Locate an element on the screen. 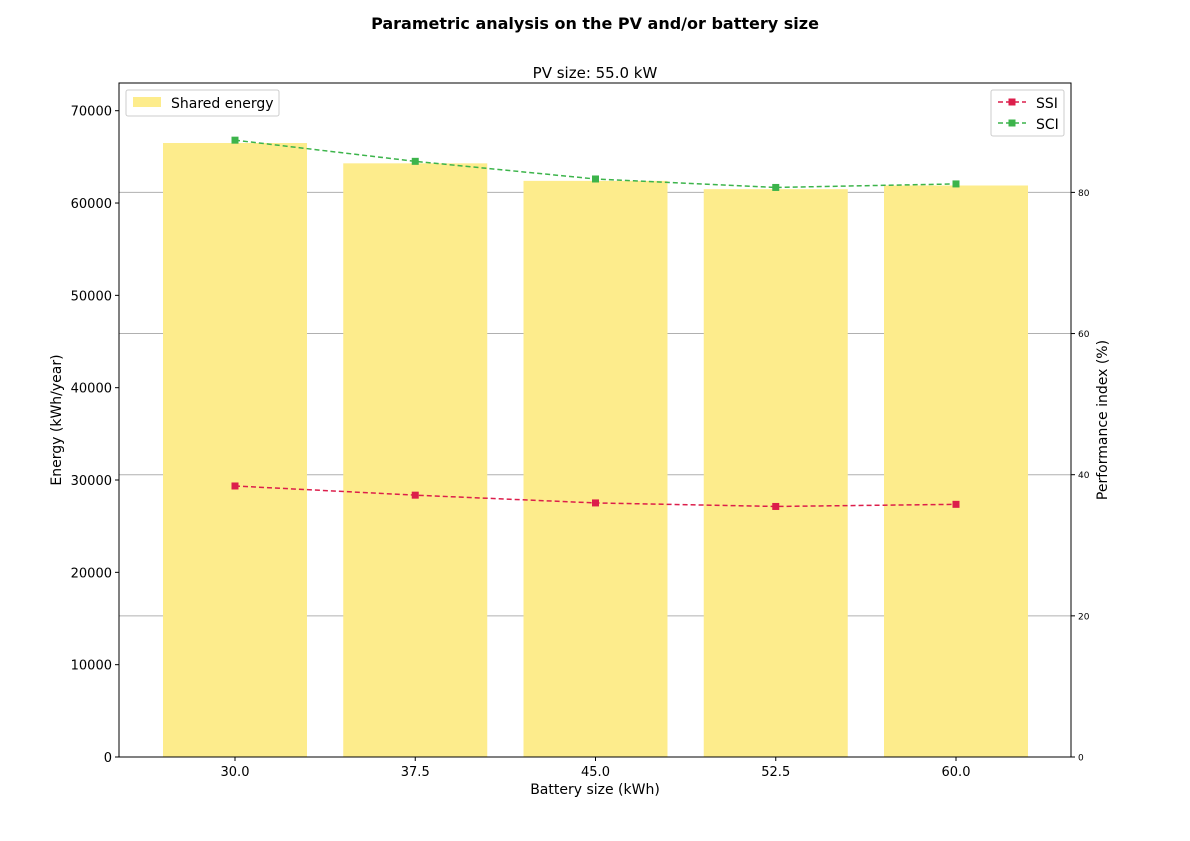 This screenshot has height=841, width=1190. x-tick-label: 37.5 is located at coordinates (415, 772).